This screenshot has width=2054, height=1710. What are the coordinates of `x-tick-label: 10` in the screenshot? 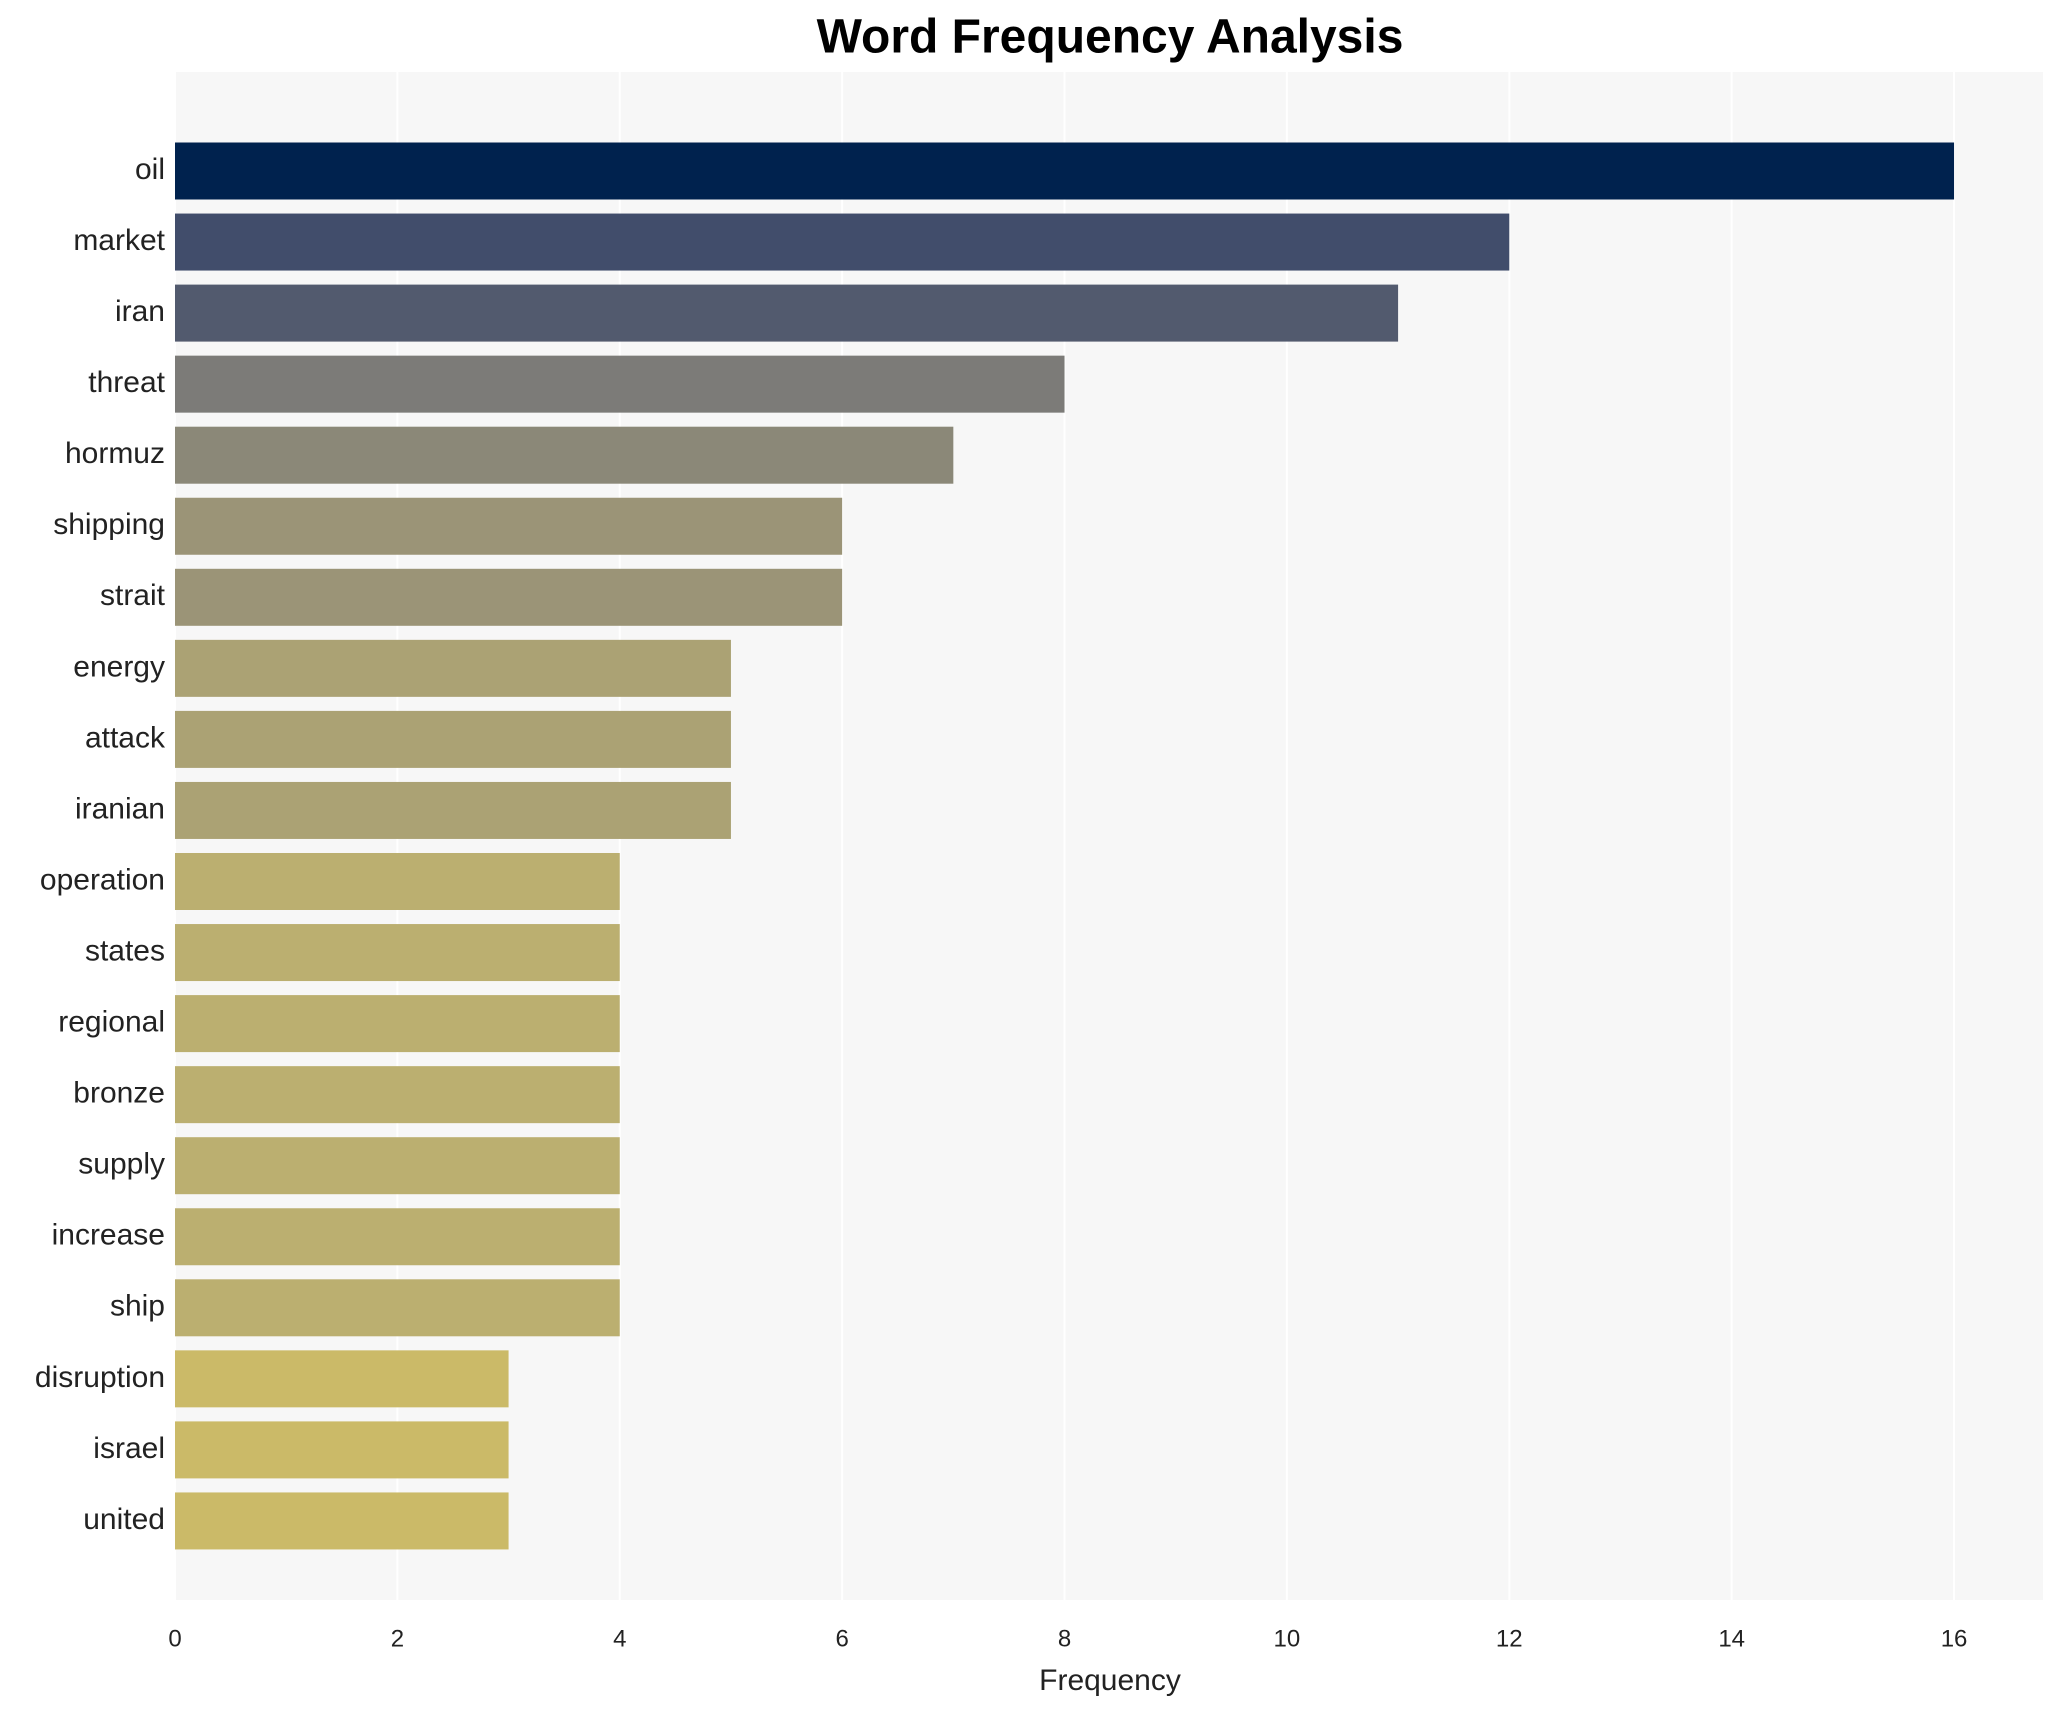 It's located at (1287, 1638).